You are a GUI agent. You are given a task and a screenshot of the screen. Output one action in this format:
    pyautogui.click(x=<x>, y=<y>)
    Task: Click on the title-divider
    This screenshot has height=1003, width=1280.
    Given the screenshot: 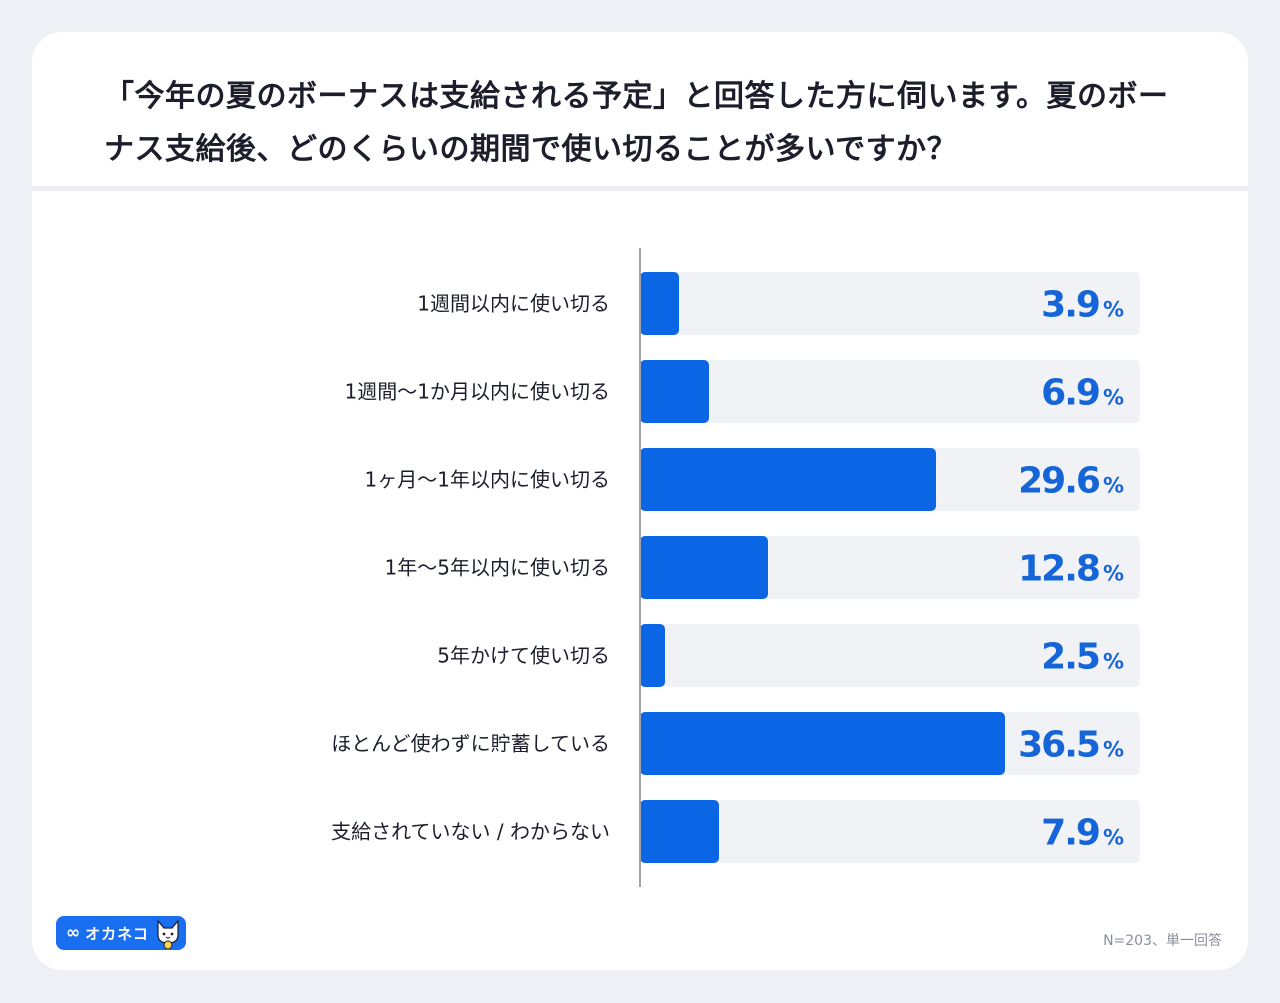 What is the action you would take?
    pyautogui.click(x=640, y=188)
    